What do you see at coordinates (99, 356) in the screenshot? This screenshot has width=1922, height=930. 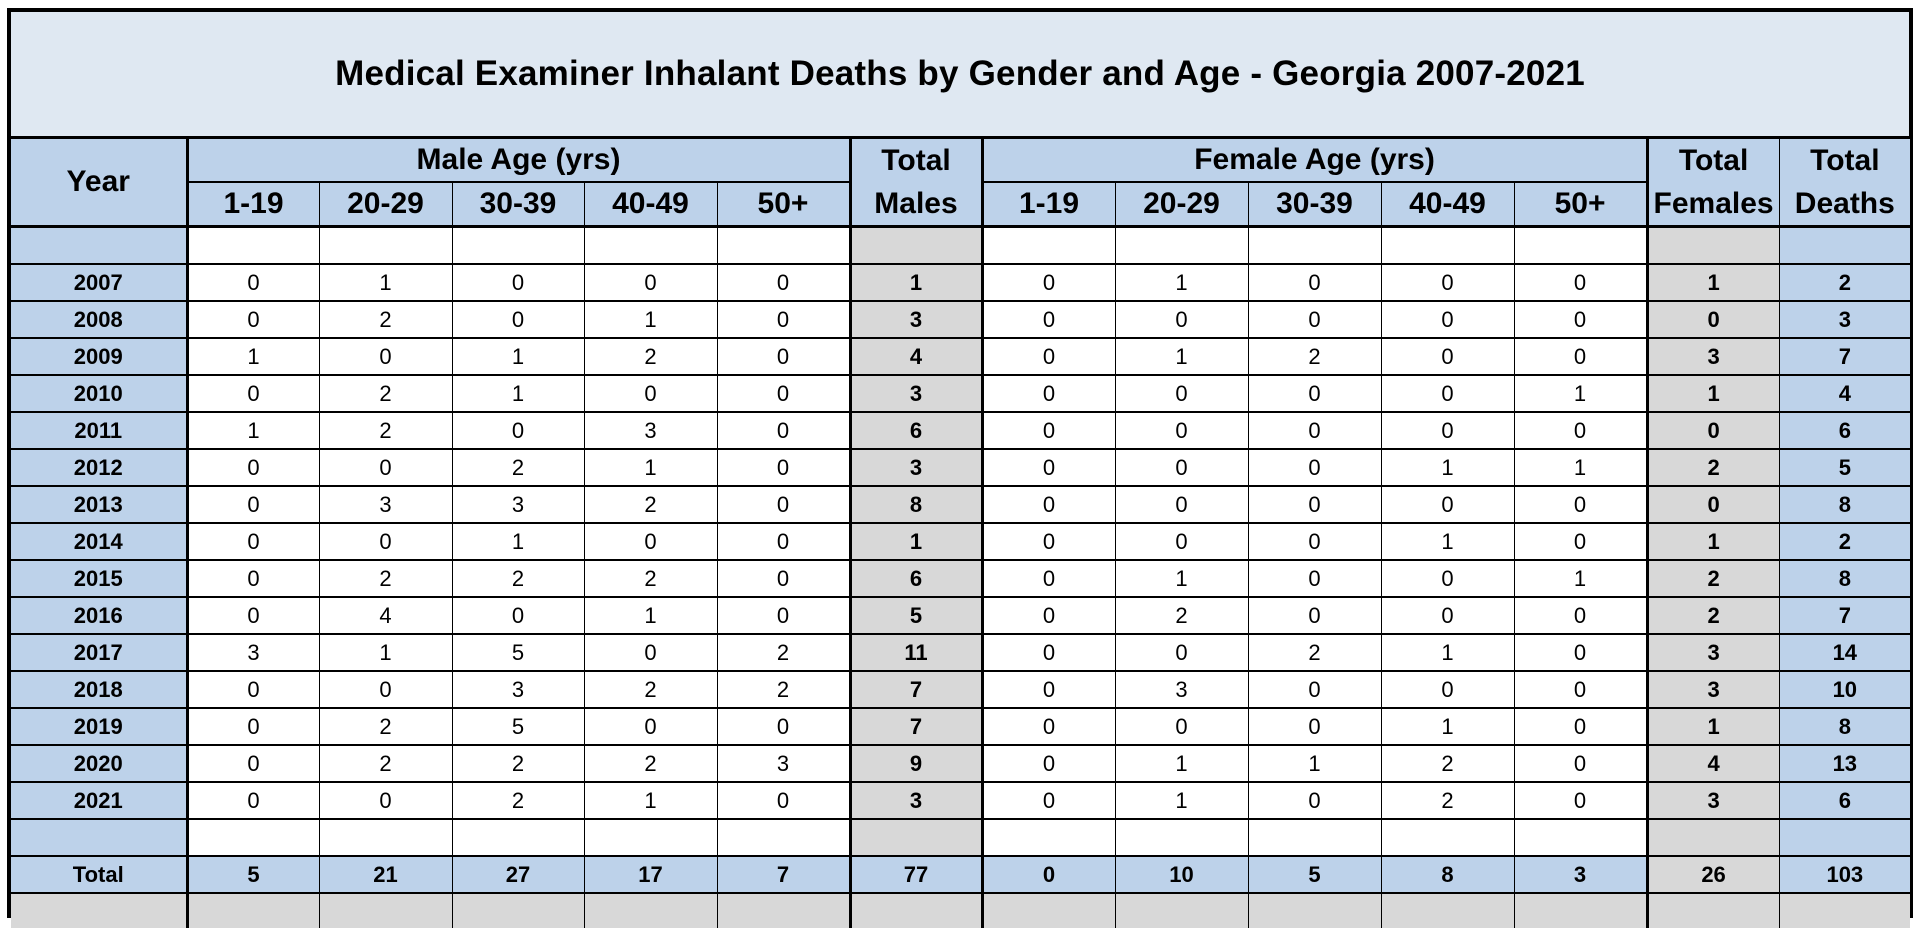 I see `year-cell: 2009` at bounding box center [99, 356].